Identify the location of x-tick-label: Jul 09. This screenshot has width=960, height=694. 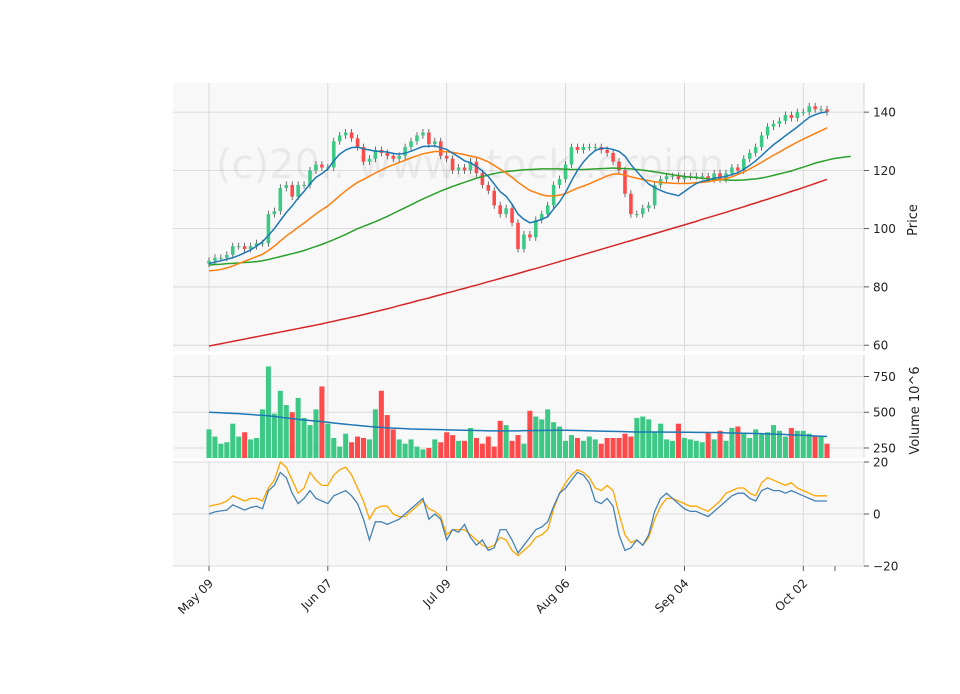
(436, 593).